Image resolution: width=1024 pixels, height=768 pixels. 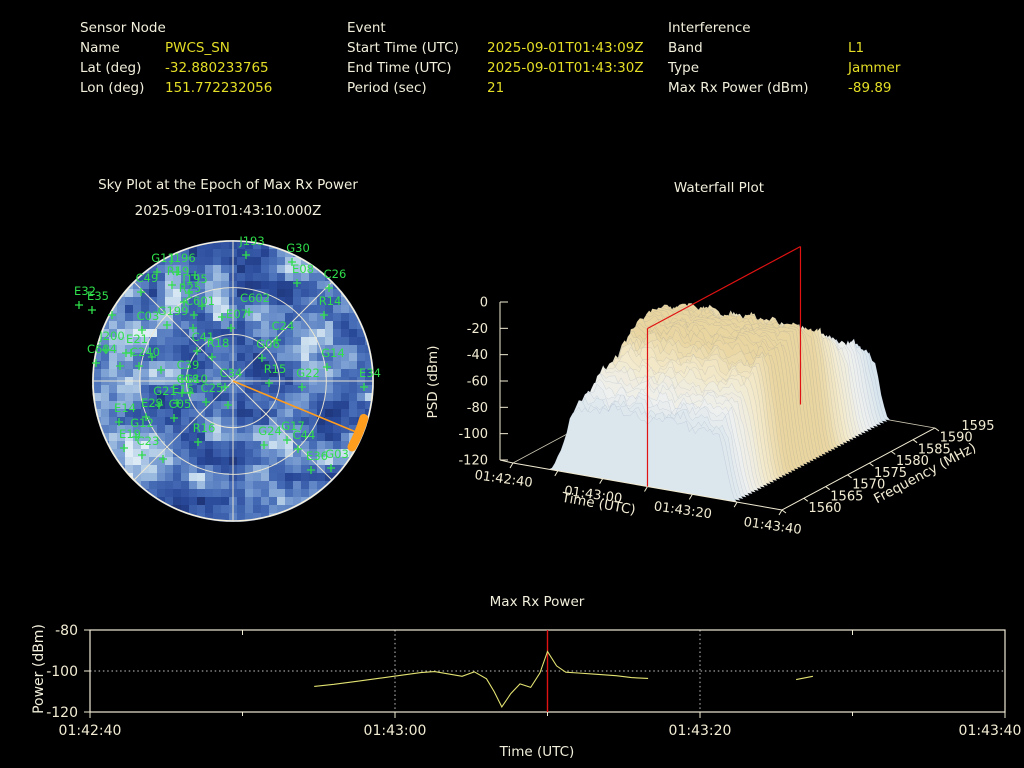 What do you see at coordinates (366, 28) in the screenshot?
I see `event-title: Event` at bounding box center [366, 28].